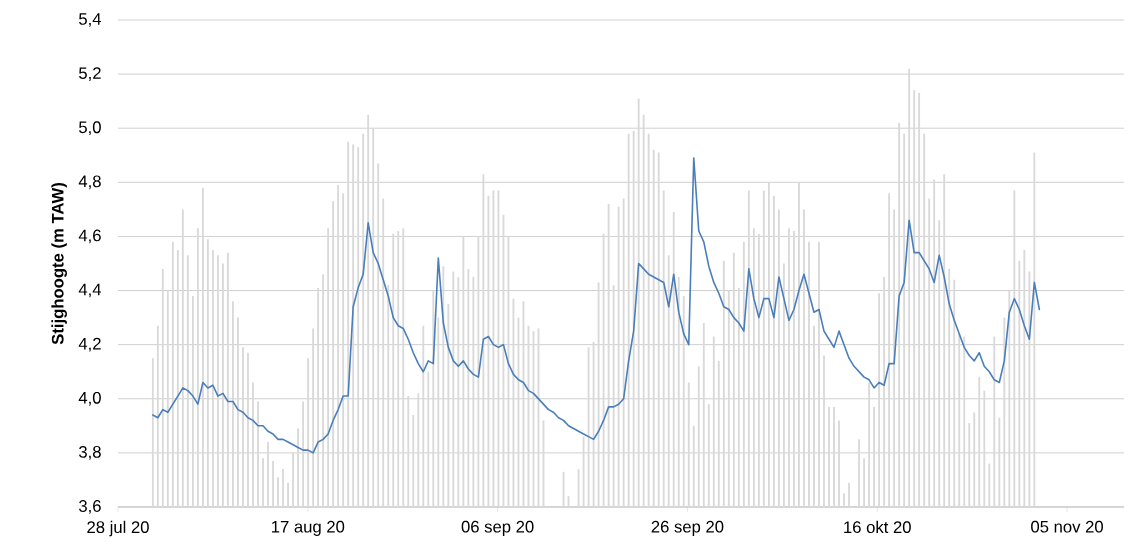 This screenshot has height=546, width=1133. What do you see at coordinates (89, 398) in the screenshot?
I see `y-tick-label: 4,0` at bounding box center [89, 398].